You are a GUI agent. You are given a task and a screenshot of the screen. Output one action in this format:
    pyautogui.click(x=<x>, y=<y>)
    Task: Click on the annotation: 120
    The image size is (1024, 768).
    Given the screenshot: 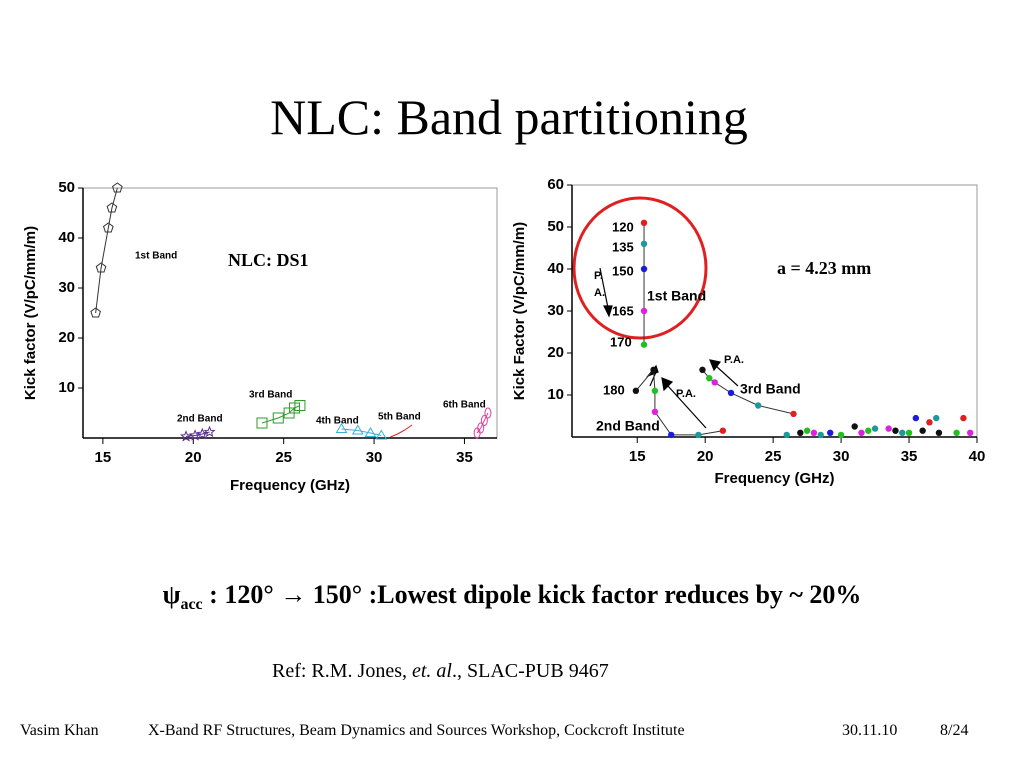 What is the action you would take?
    pyautogui.click(x=623, y=226)
    